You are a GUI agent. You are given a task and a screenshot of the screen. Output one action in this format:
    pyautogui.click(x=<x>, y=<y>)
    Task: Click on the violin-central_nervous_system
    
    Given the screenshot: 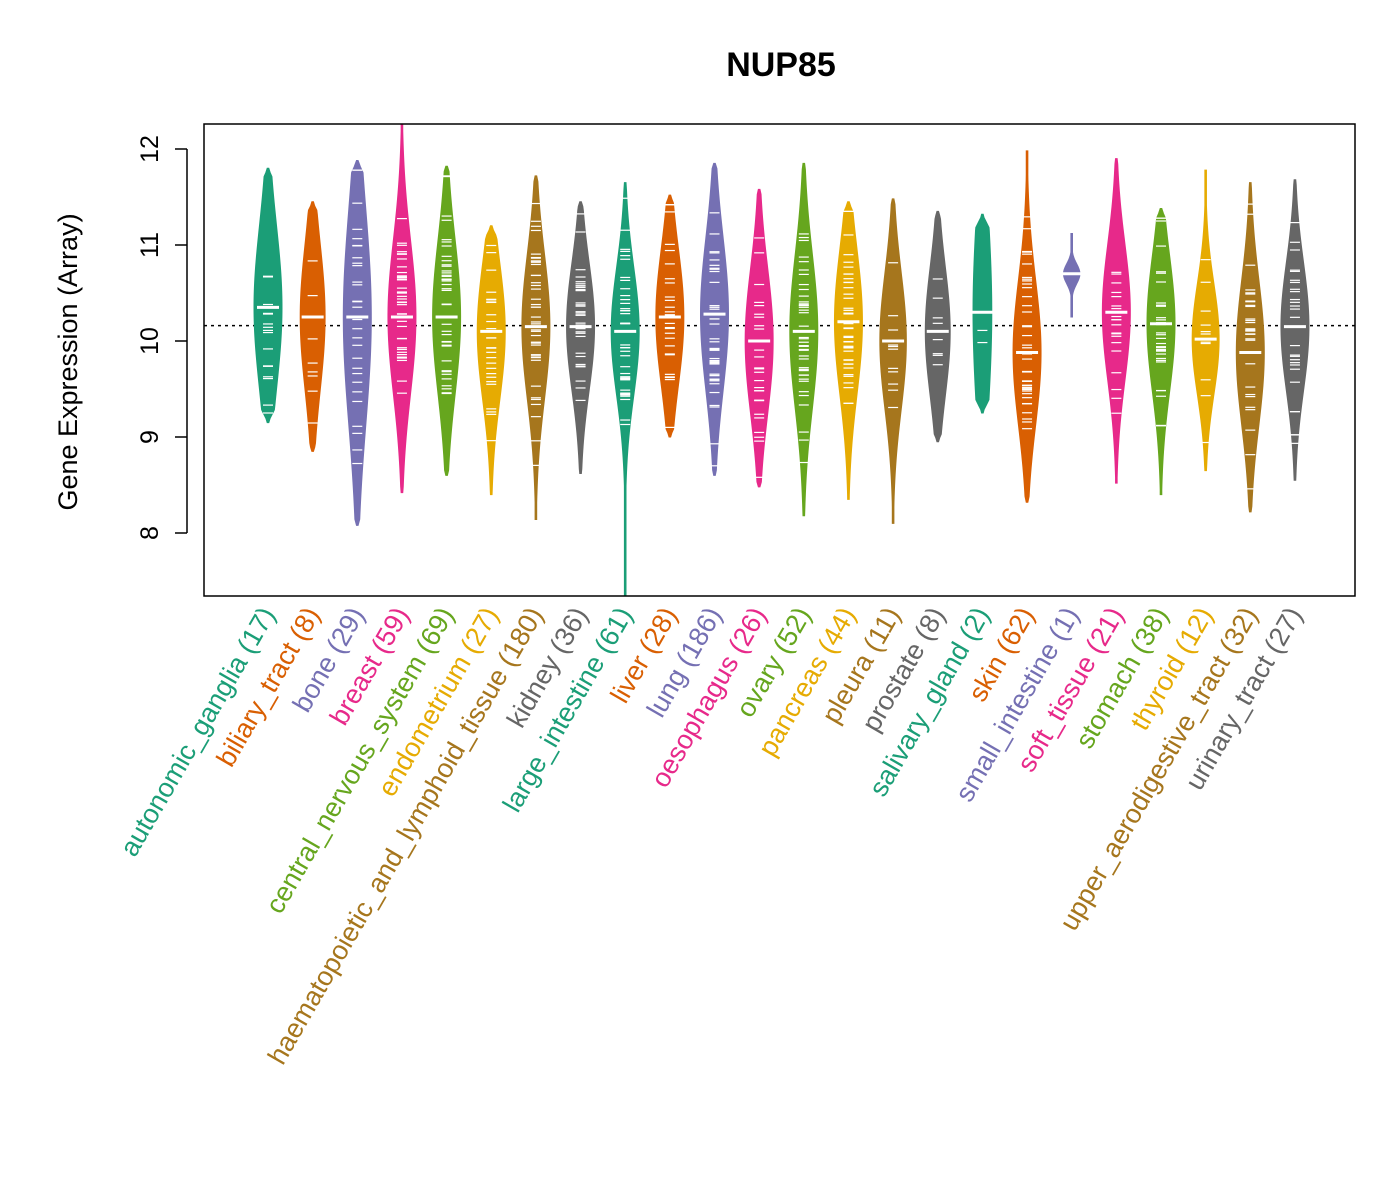 What is the action you would take?
    pyautogui.click(x=447, y=320)
    